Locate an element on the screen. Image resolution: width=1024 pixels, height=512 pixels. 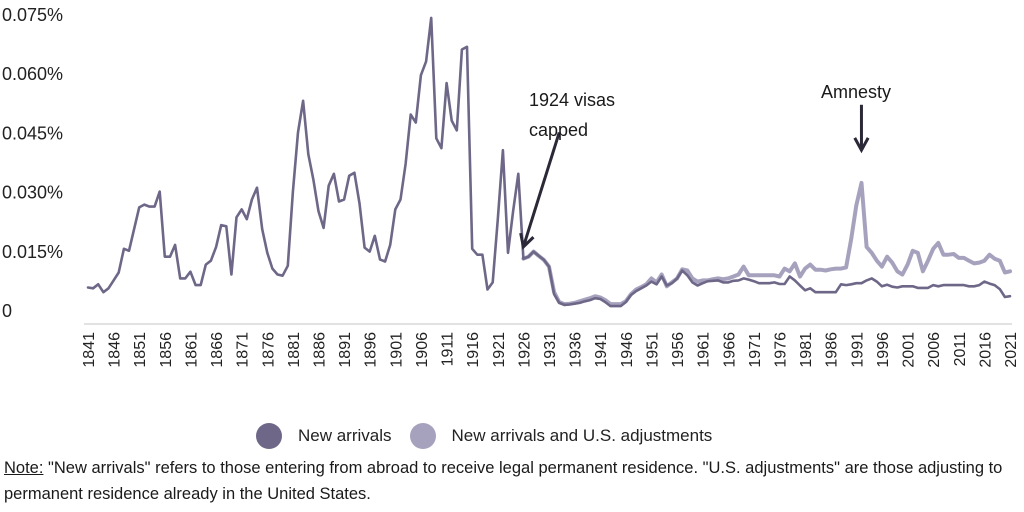
x-tick-label: 1976 is located at coordinates (781, 350).